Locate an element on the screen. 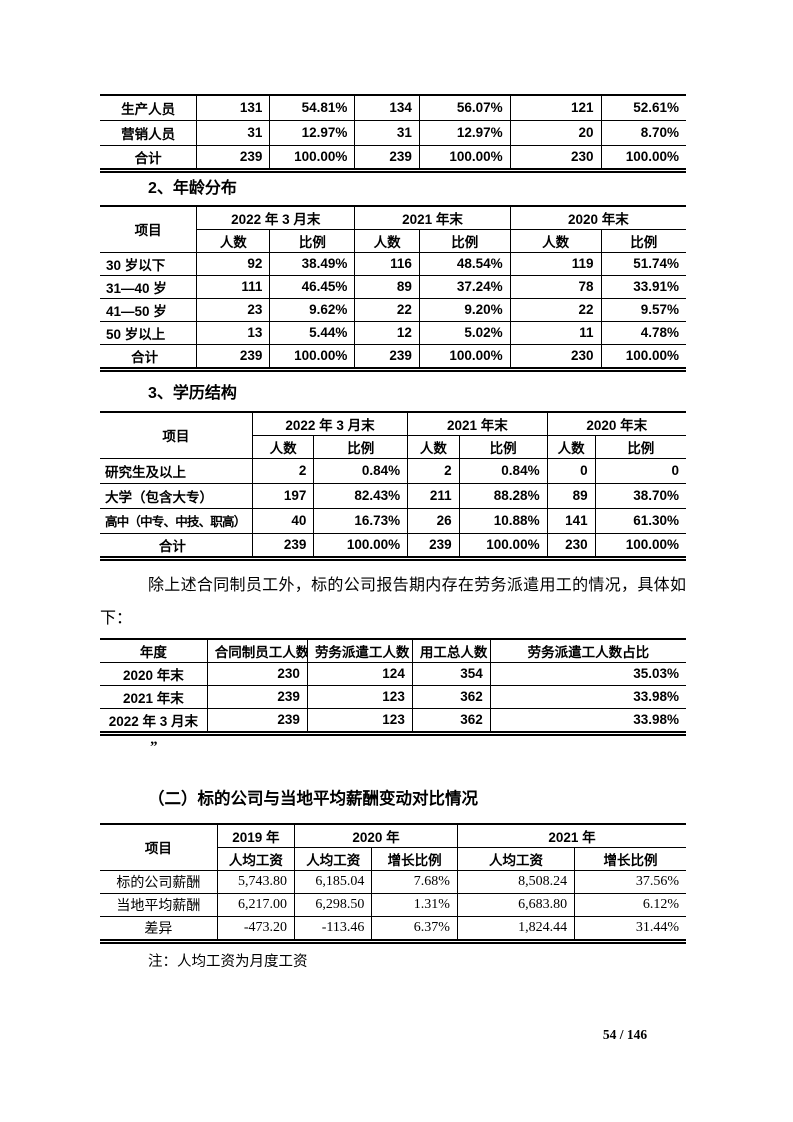 The image size is (793, 1122). table-cell: 119 is located at coordinates (555, 263).